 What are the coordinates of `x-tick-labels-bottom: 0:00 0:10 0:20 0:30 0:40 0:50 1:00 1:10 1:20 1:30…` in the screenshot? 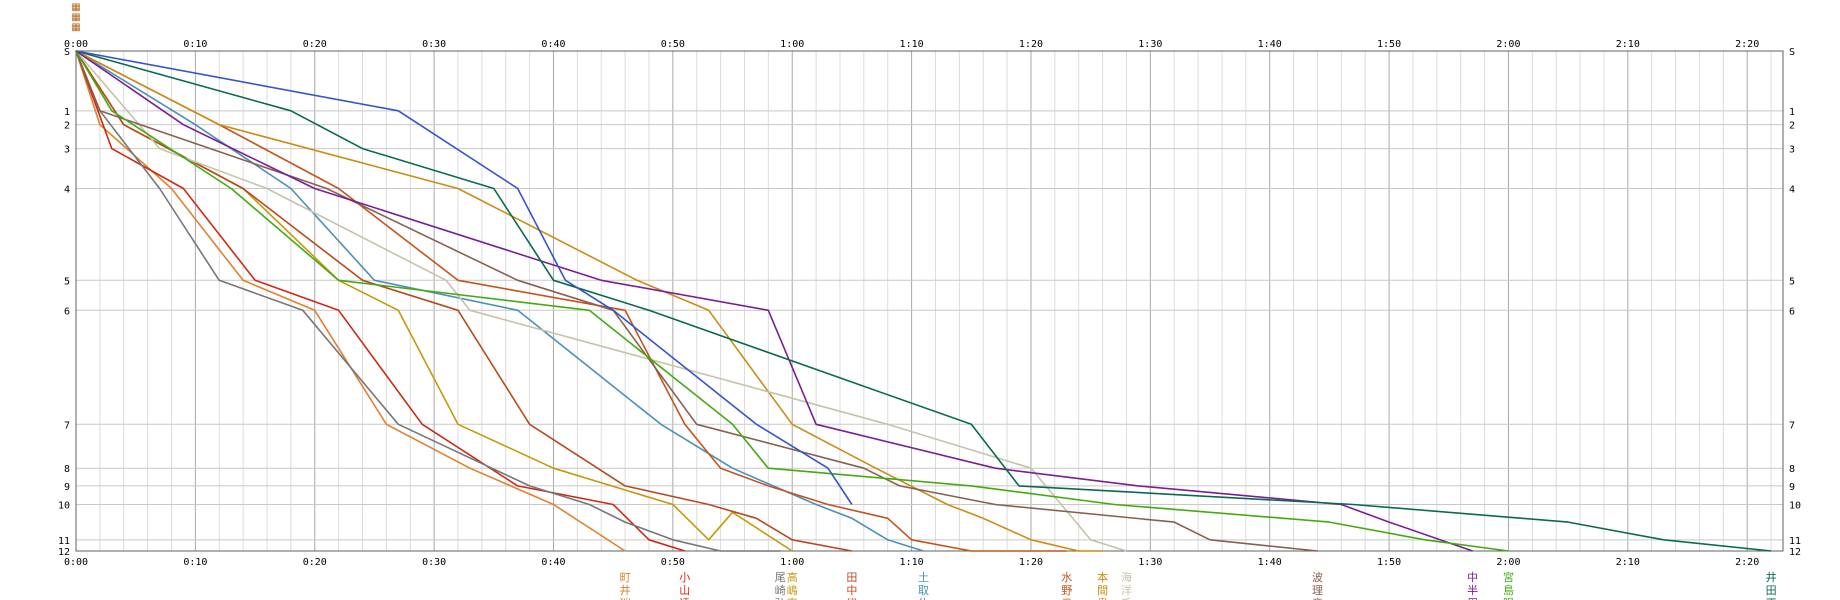 It's located at (911, 562).